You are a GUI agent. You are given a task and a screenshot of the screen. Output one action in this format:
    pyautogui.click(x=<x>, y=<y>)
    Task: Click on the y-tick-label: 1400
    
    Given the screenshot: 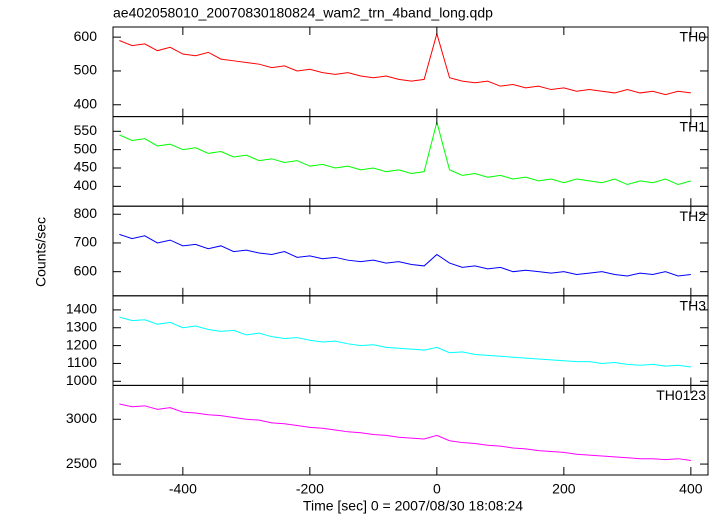 What is the action you would take?
    pyautogui.click(x=81, y=309)
    